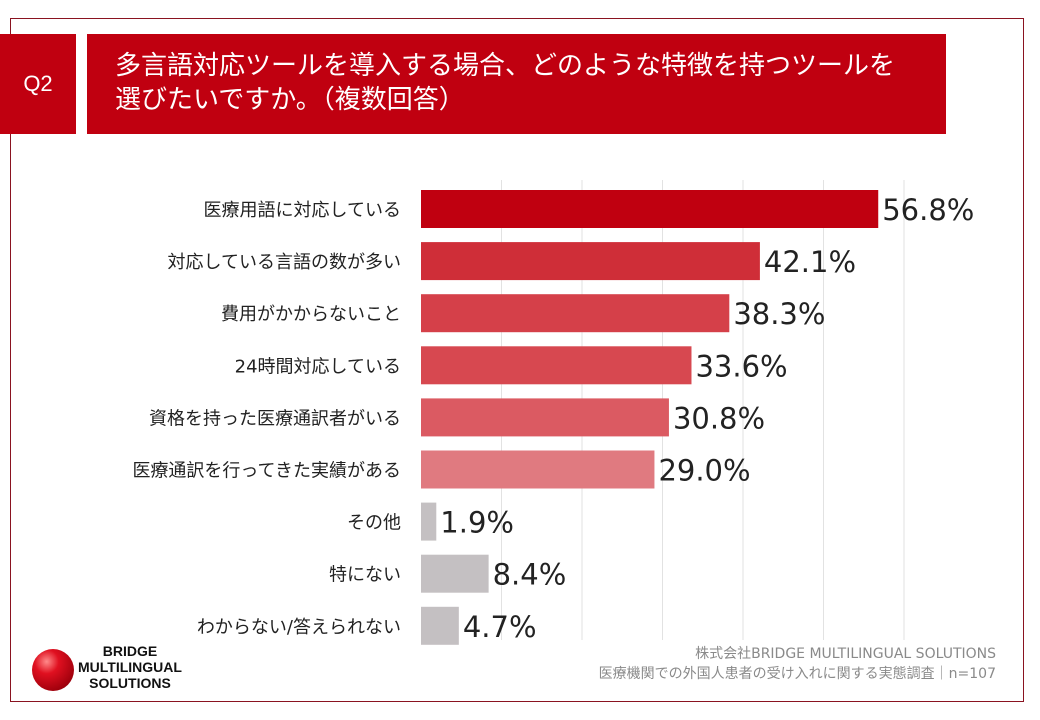 This screenshot has width=1040, height=720. What do you see at coordinates (275, 418) in the screenshot?
I see `category-label: 資格を持った医療通訳者がいる` at bounding box center [275, 418].